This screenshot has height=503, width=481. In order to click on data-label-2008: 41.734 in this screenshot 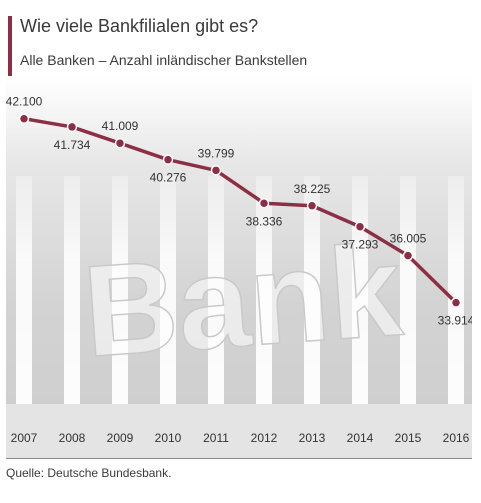, I will do `click(72, 145)`.